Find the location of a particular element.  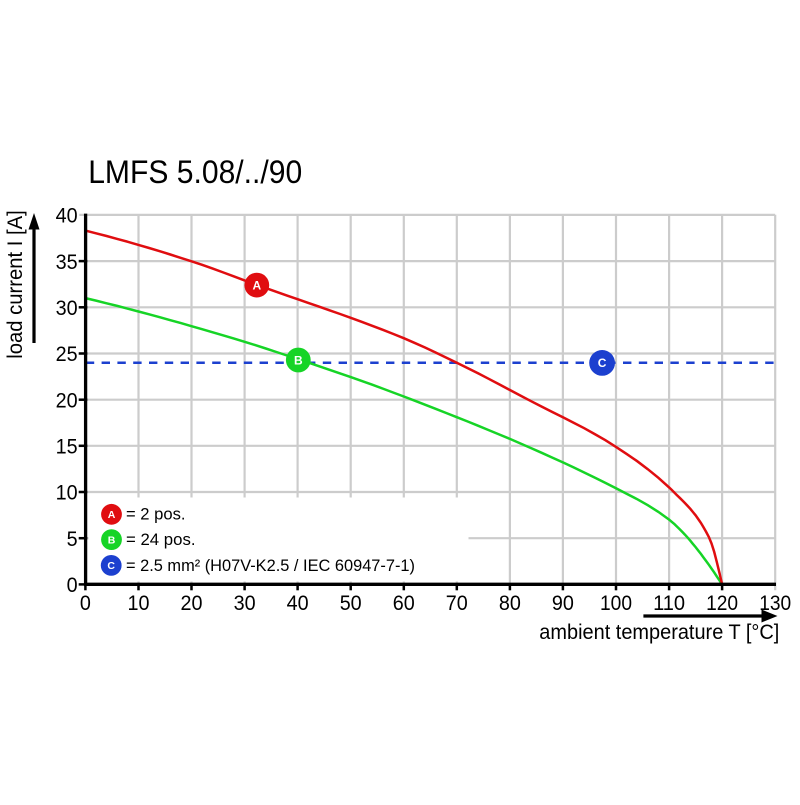

svg-text: load current I [A] is located at coordinates (15, 284).